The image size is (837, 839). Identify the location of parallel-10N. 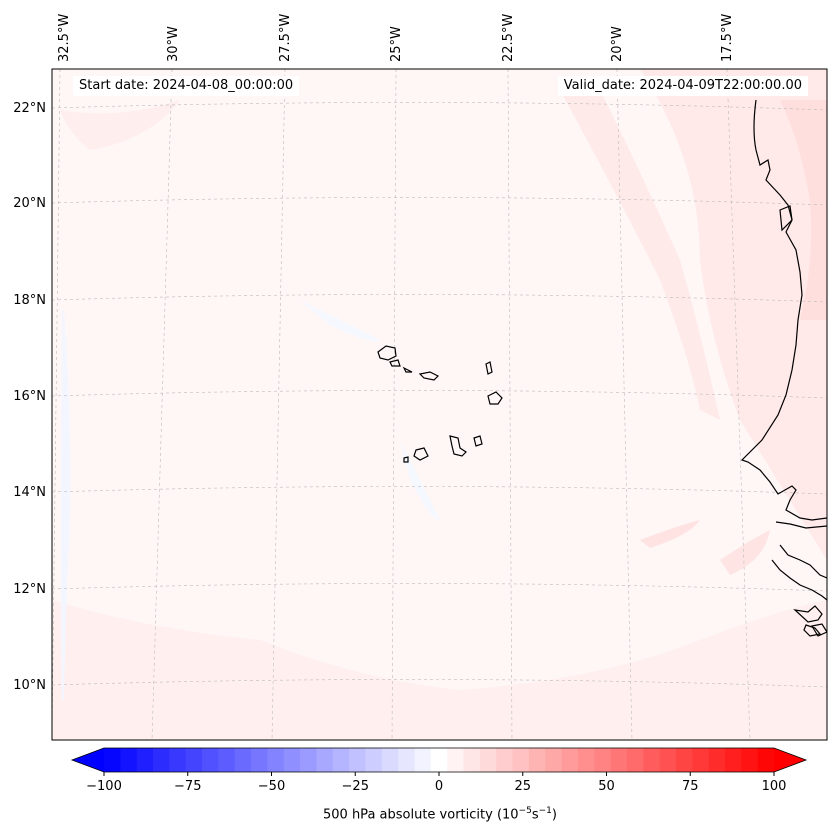
(439, 683).